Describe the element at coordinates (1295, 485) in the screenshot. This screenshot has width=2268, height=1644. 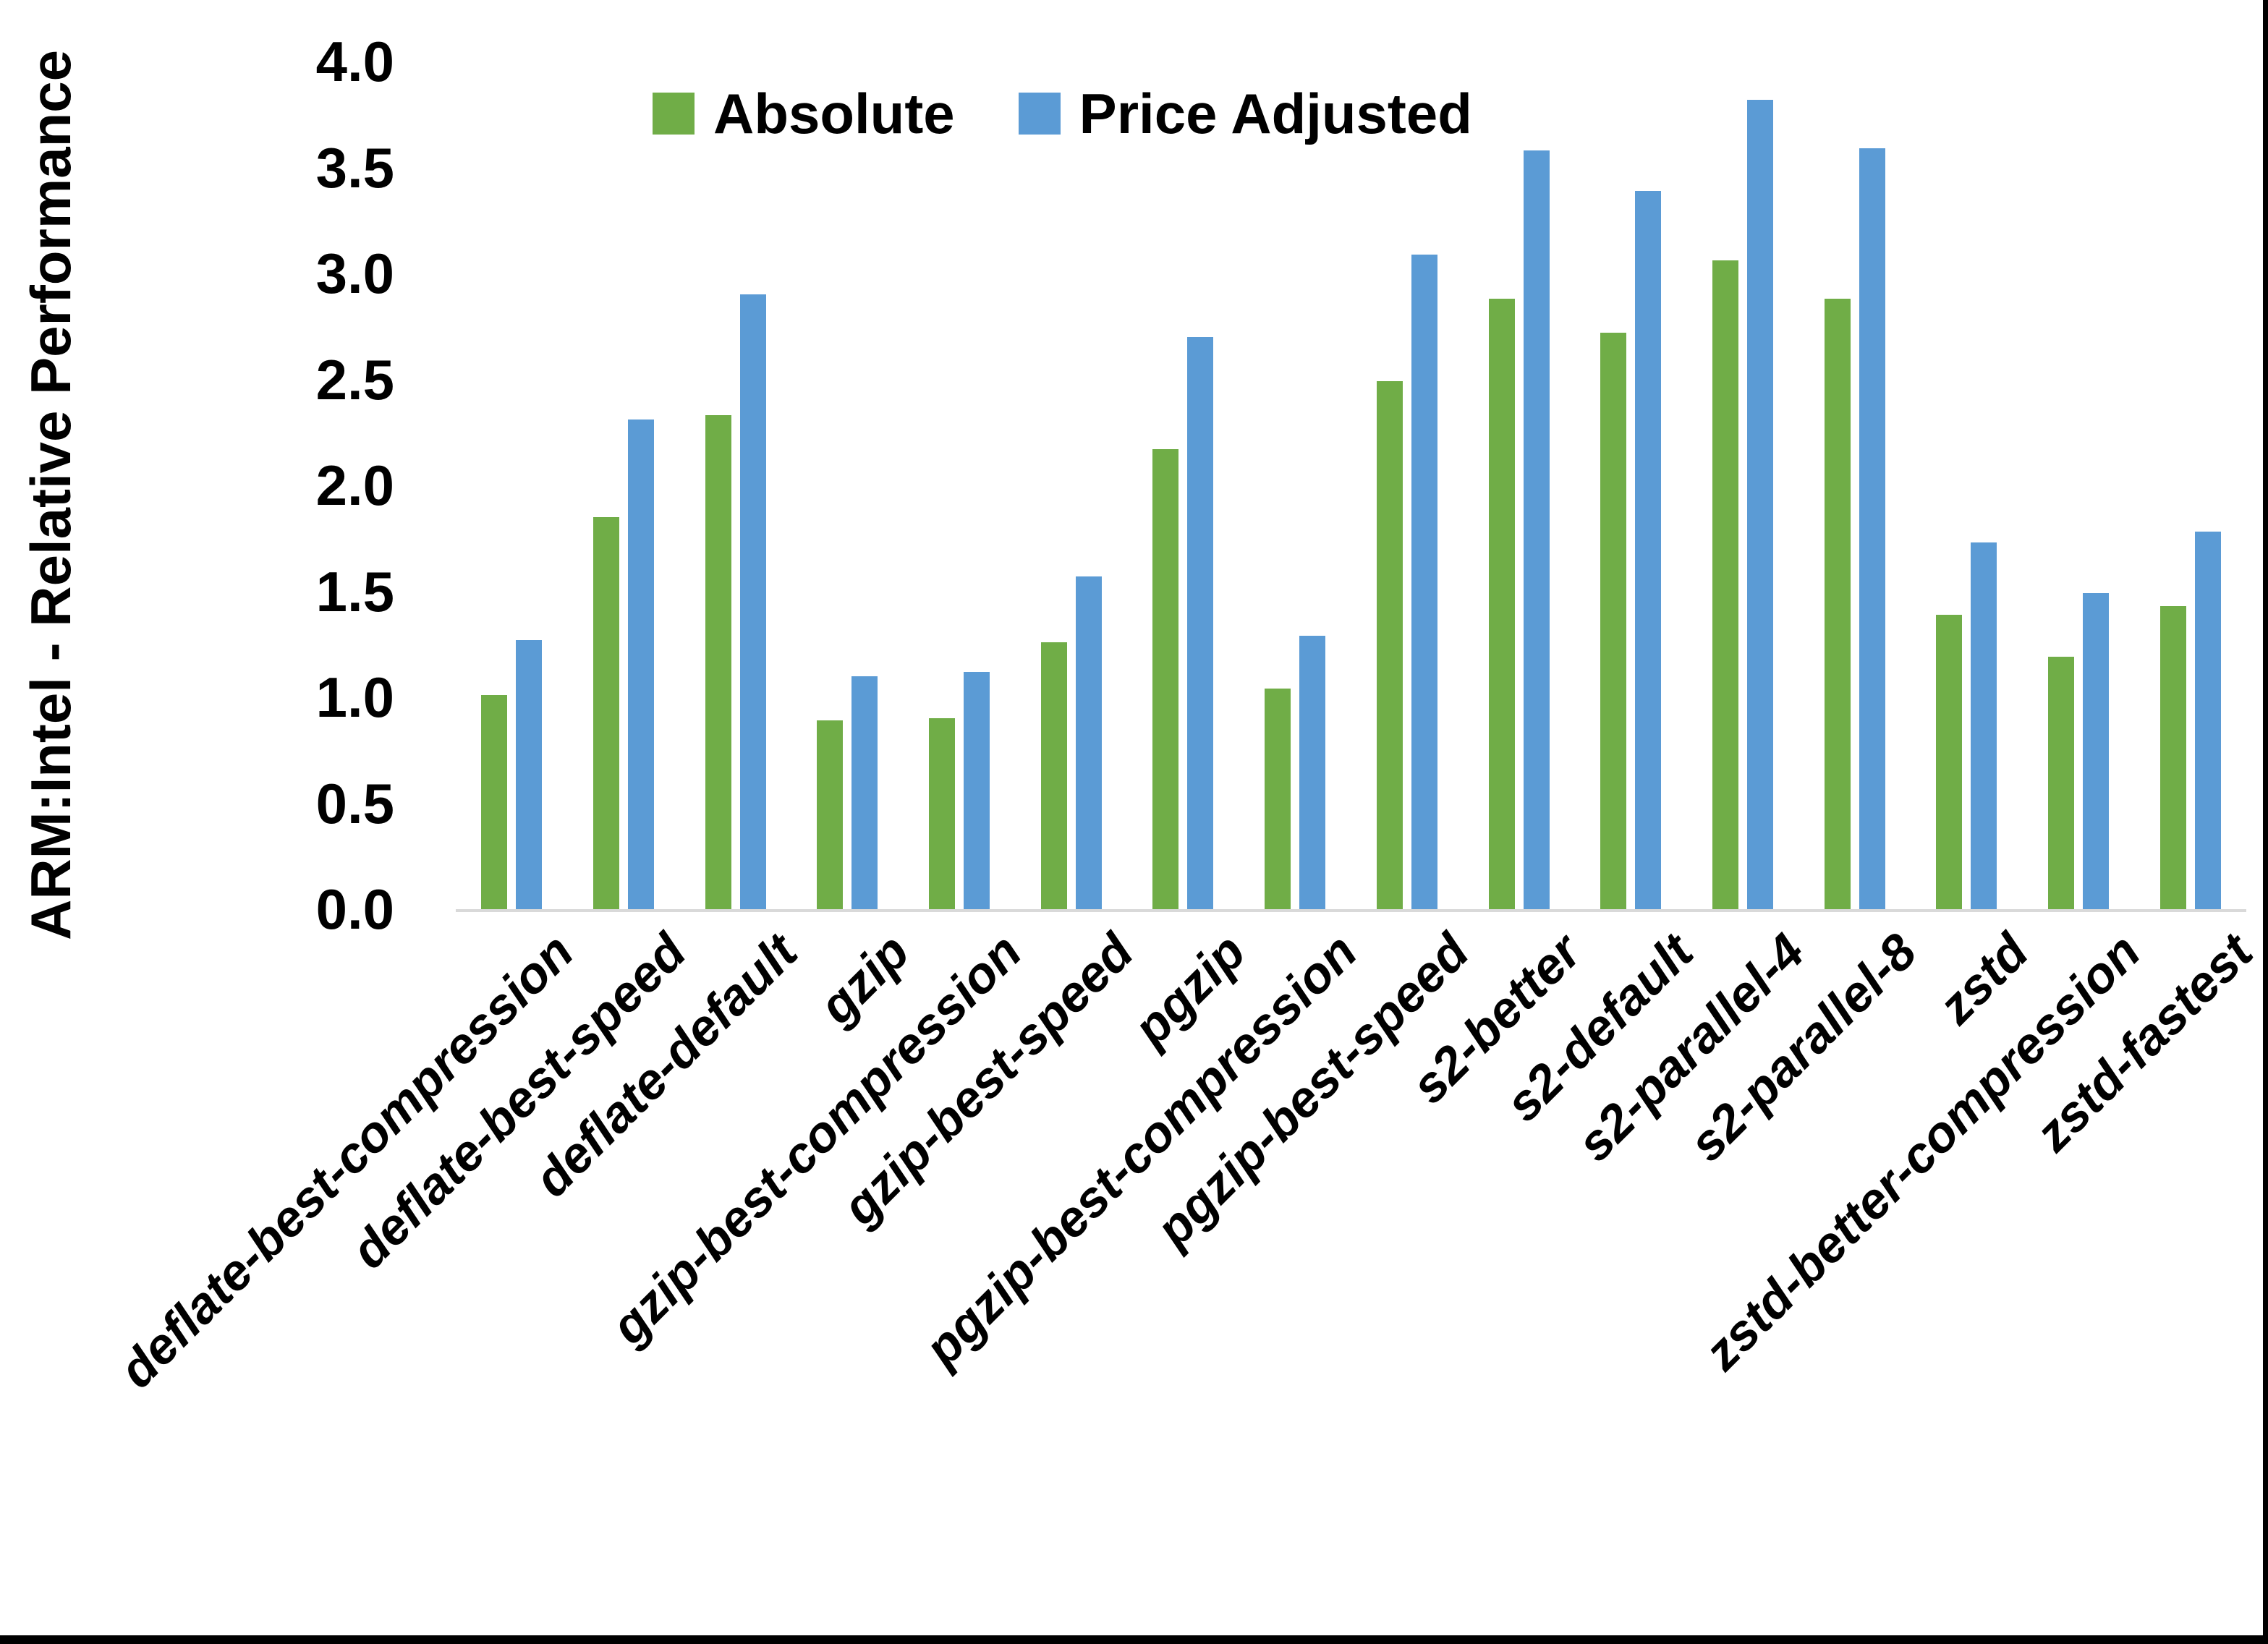
I see `bar-group-pgzip-best-compression` at that location.